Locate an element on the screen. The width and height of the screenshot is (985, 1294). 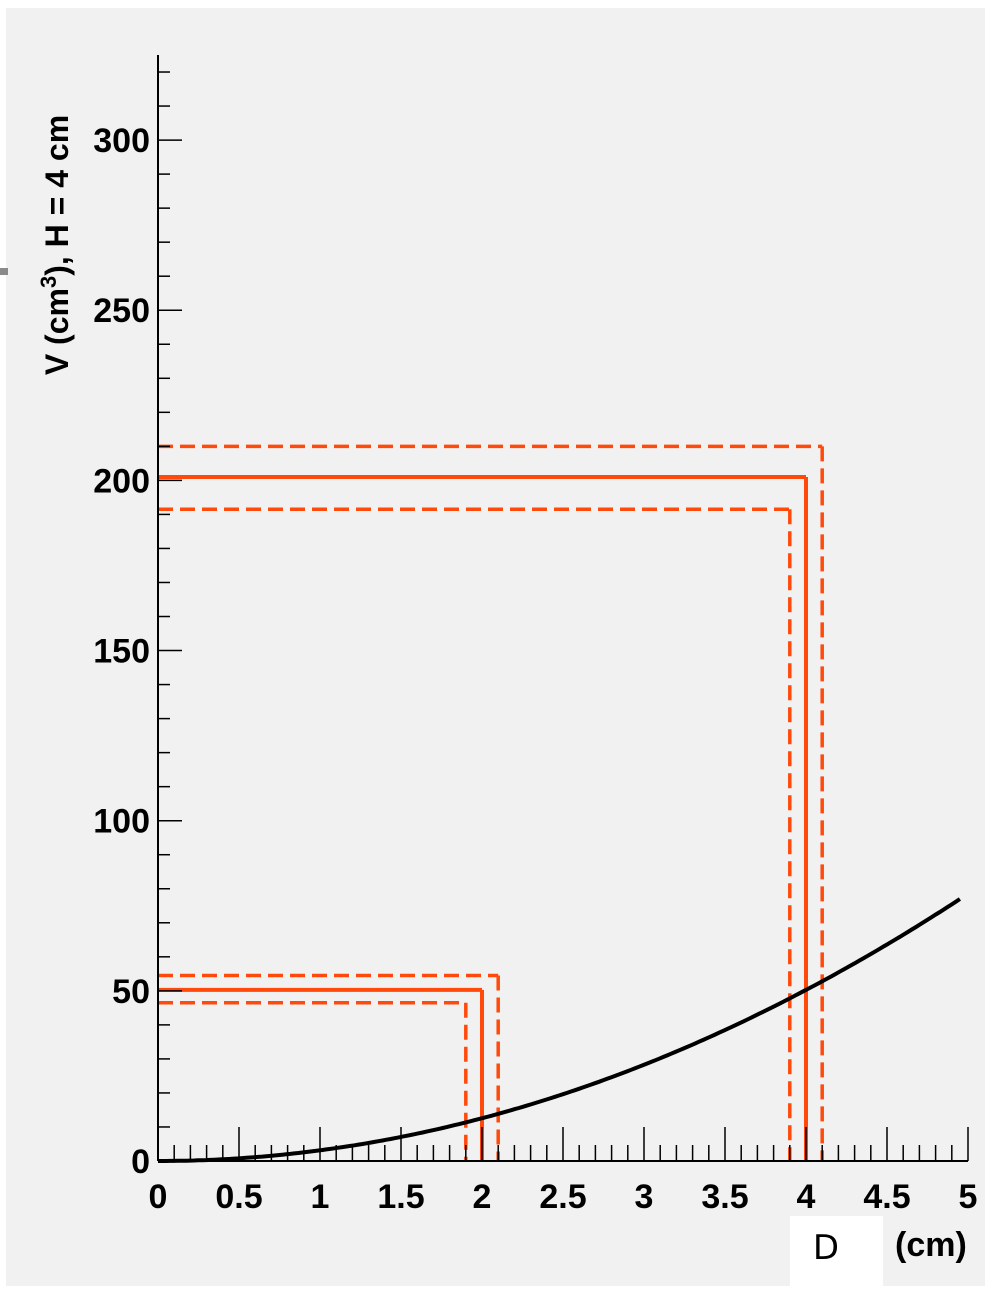
y-tick-labels: 0 50 100 150 200 250 300 is located at coordinates (121, 651).